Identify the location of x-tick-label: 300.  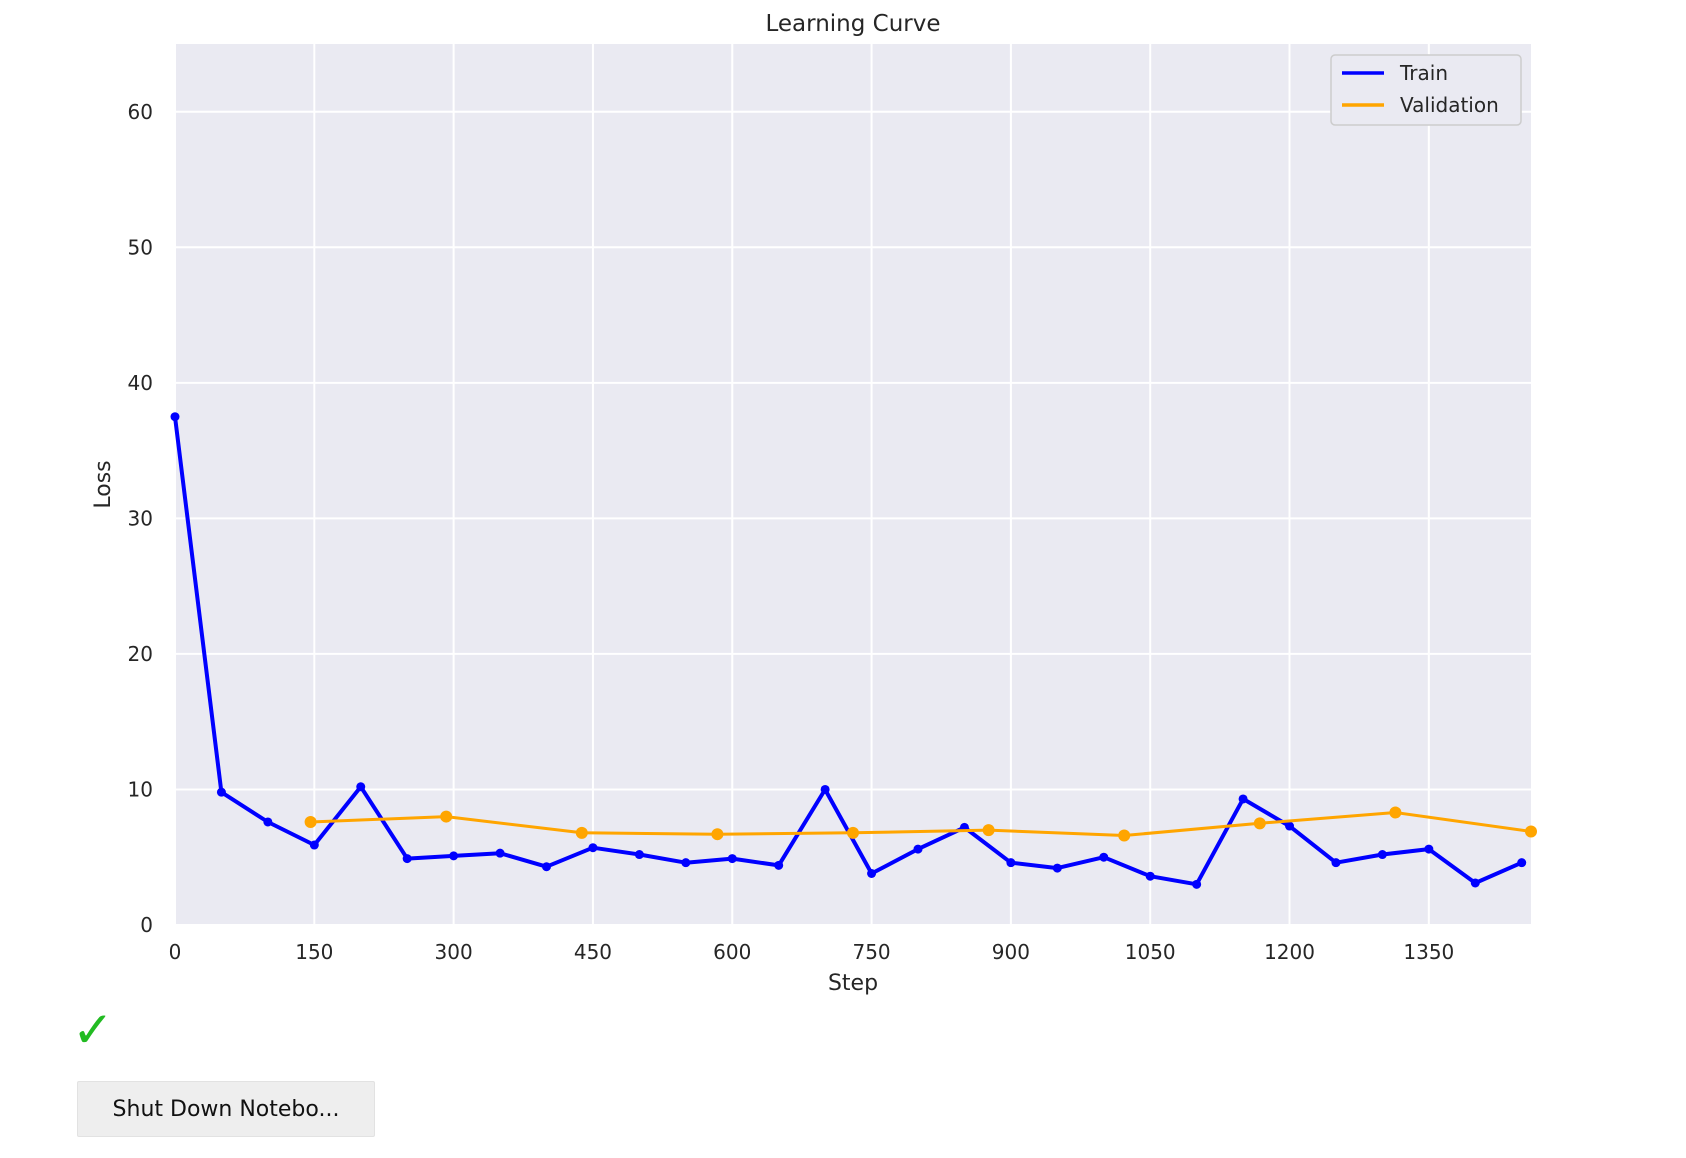
(454, 952).